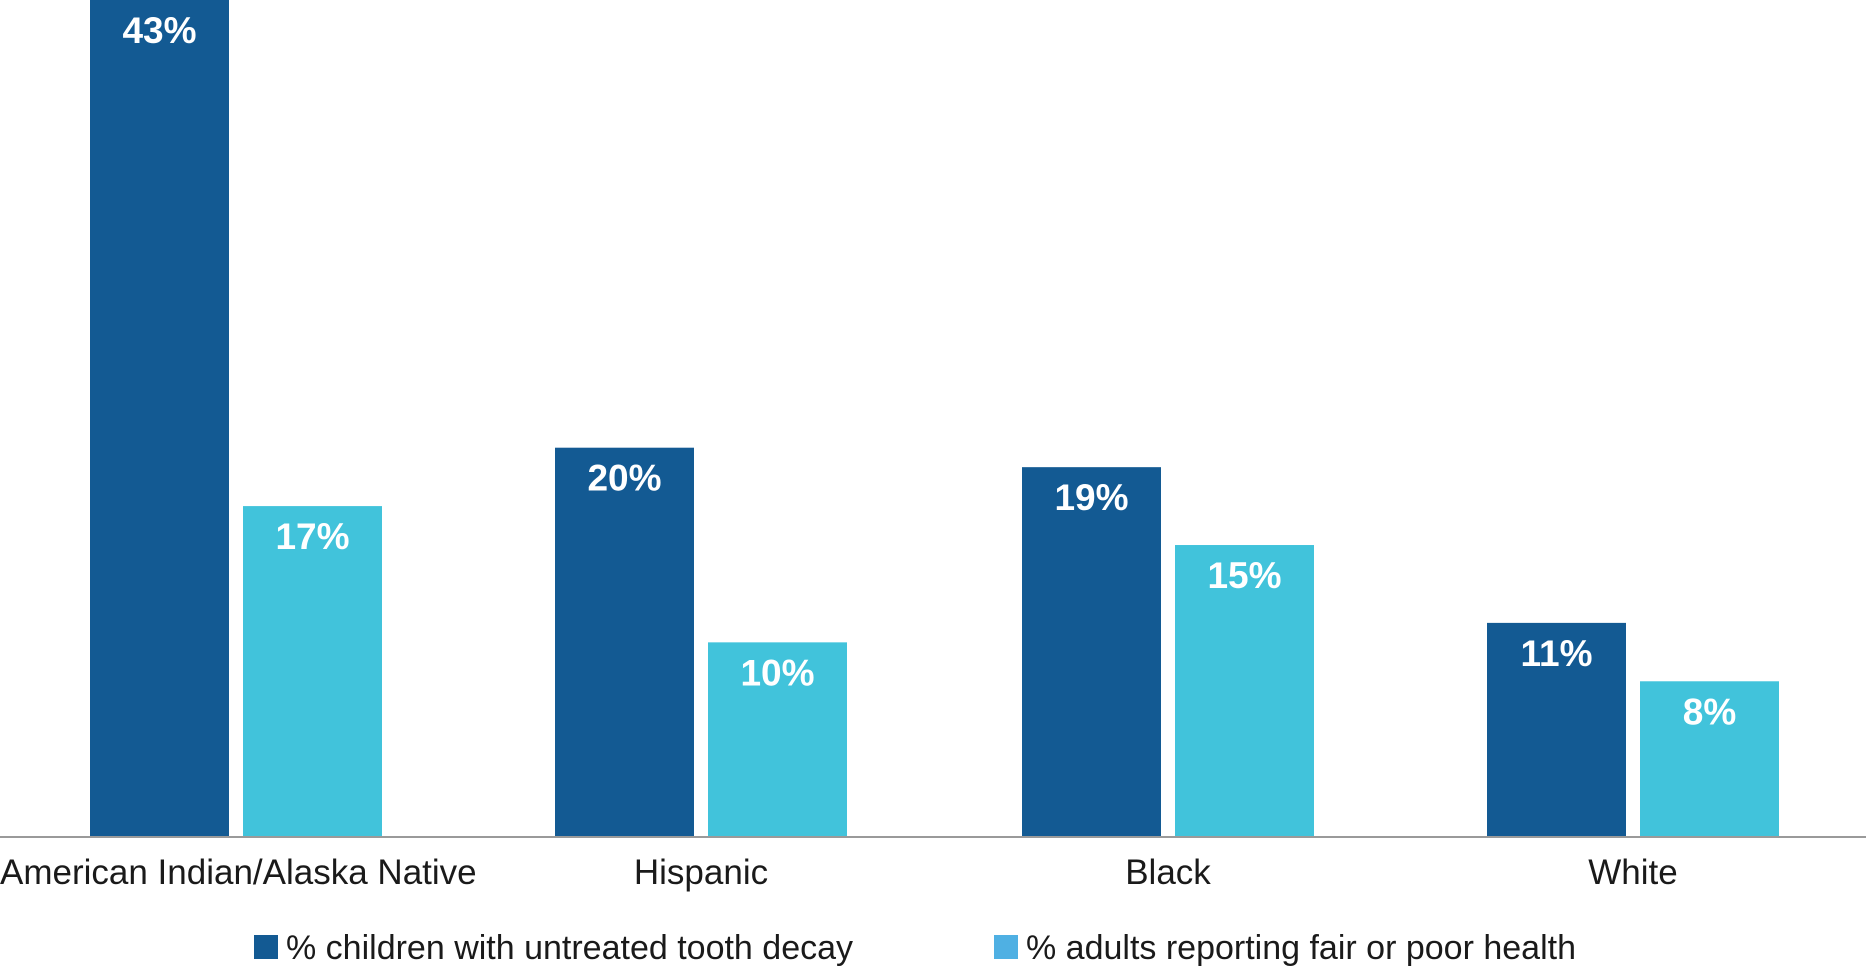  I want to click on legend-swatch-children, so click(266, 947).